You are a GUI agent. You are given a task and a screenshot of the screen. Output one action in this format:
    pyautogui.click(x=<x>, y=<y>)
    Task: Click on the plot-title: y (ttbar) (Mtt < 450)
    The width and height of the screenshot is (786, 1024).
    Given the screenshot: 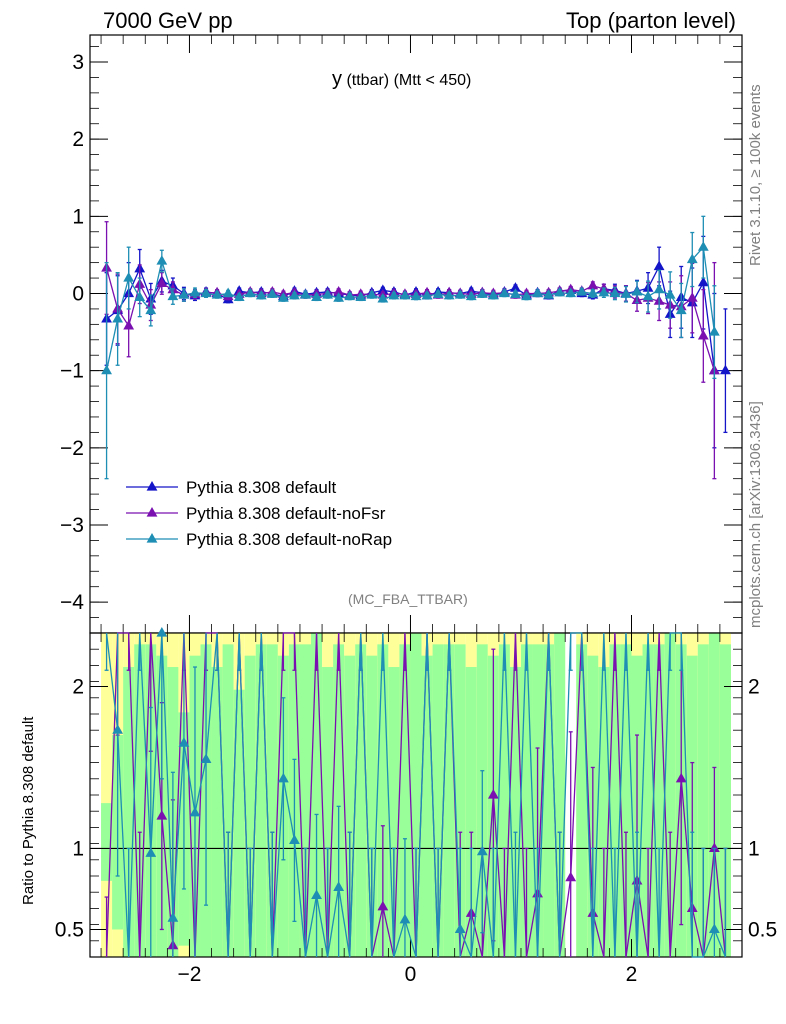 What is the action you would take?
    pyautogui.click(x=401, y=79)
    